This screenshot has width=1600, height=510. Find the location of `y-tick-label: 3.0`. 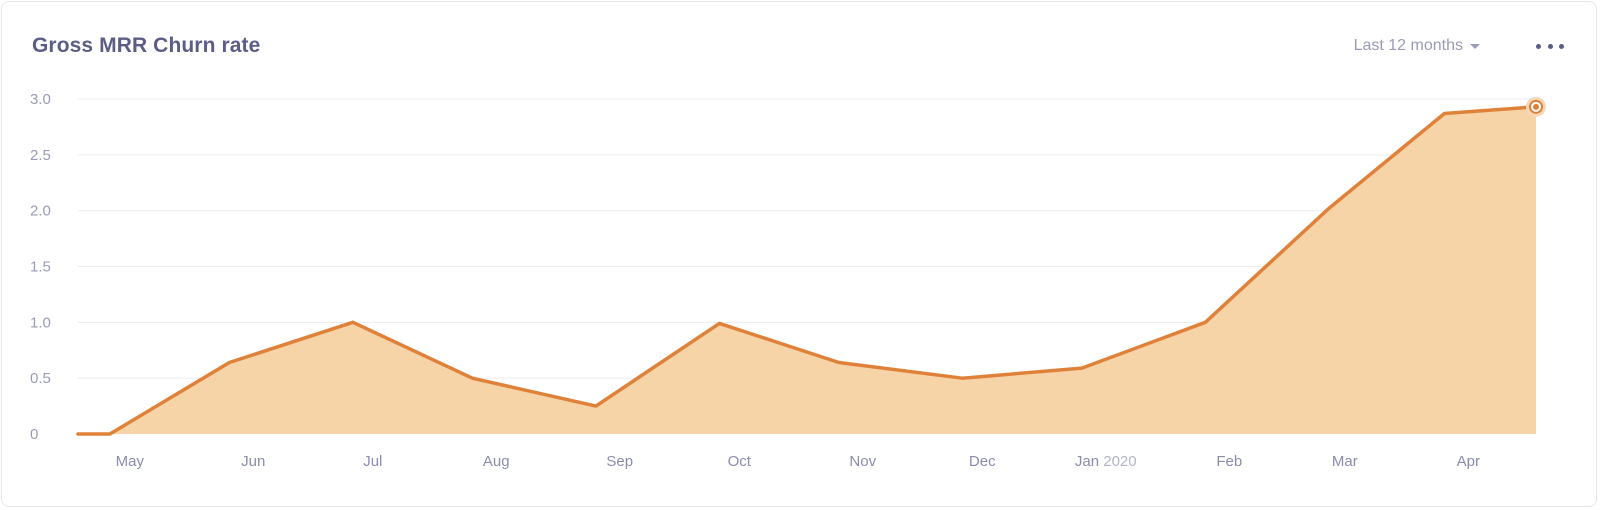

y-tick-label: 3.0 is located at coordinates (40, 99).